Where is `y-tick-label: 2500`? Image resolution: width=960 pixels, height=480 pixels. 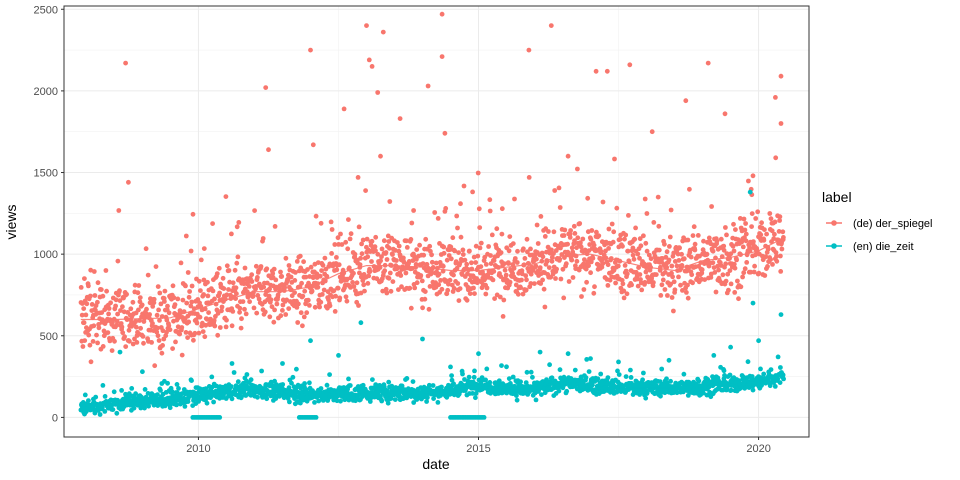
y-tick-label: 2500 is located at coordinates (46, 10).